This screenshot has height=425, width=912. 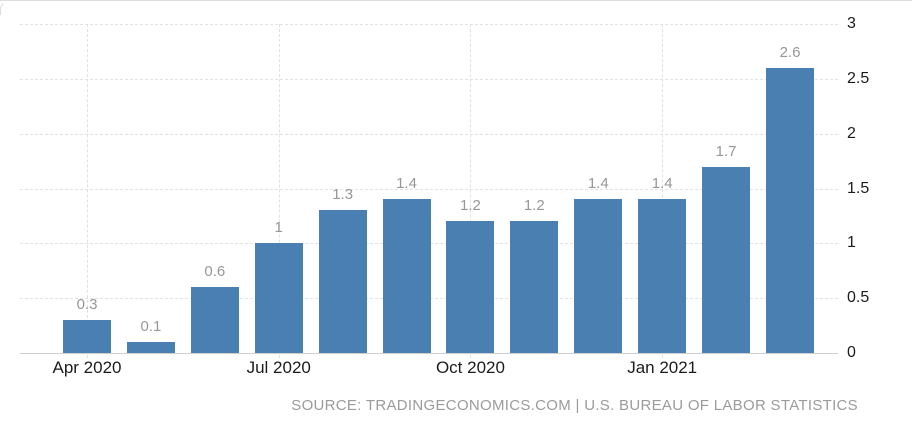 I want to click on bar-value-label: 1.3, so click(x=343, y=195).